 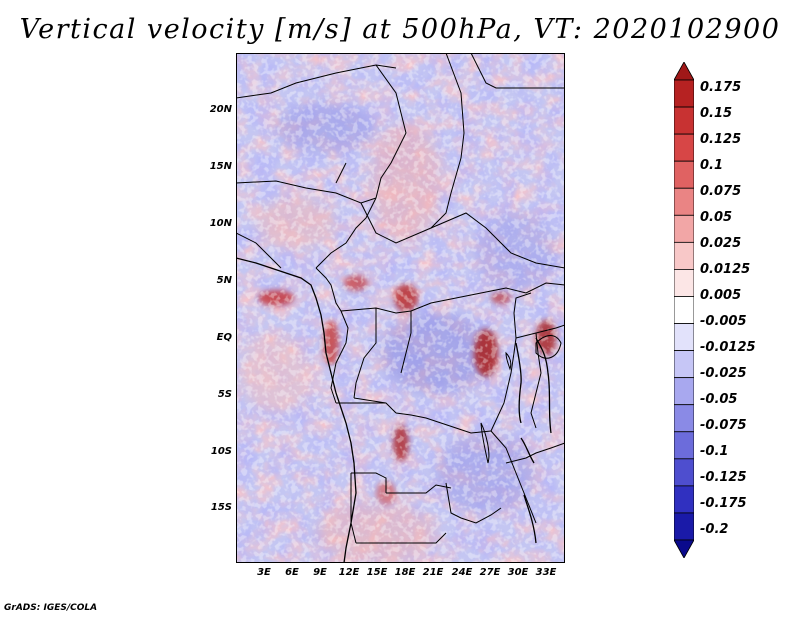 What do you see at coordinates (224, 337) in the screenshot?
I see `y-tick-label: EQ` at bounding box center [224, 337].